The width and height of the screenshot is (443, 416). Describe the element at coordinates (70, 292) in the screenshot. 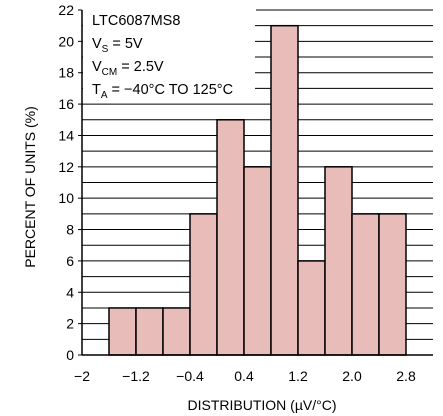

I see `y-tick-label: 4` at that location.